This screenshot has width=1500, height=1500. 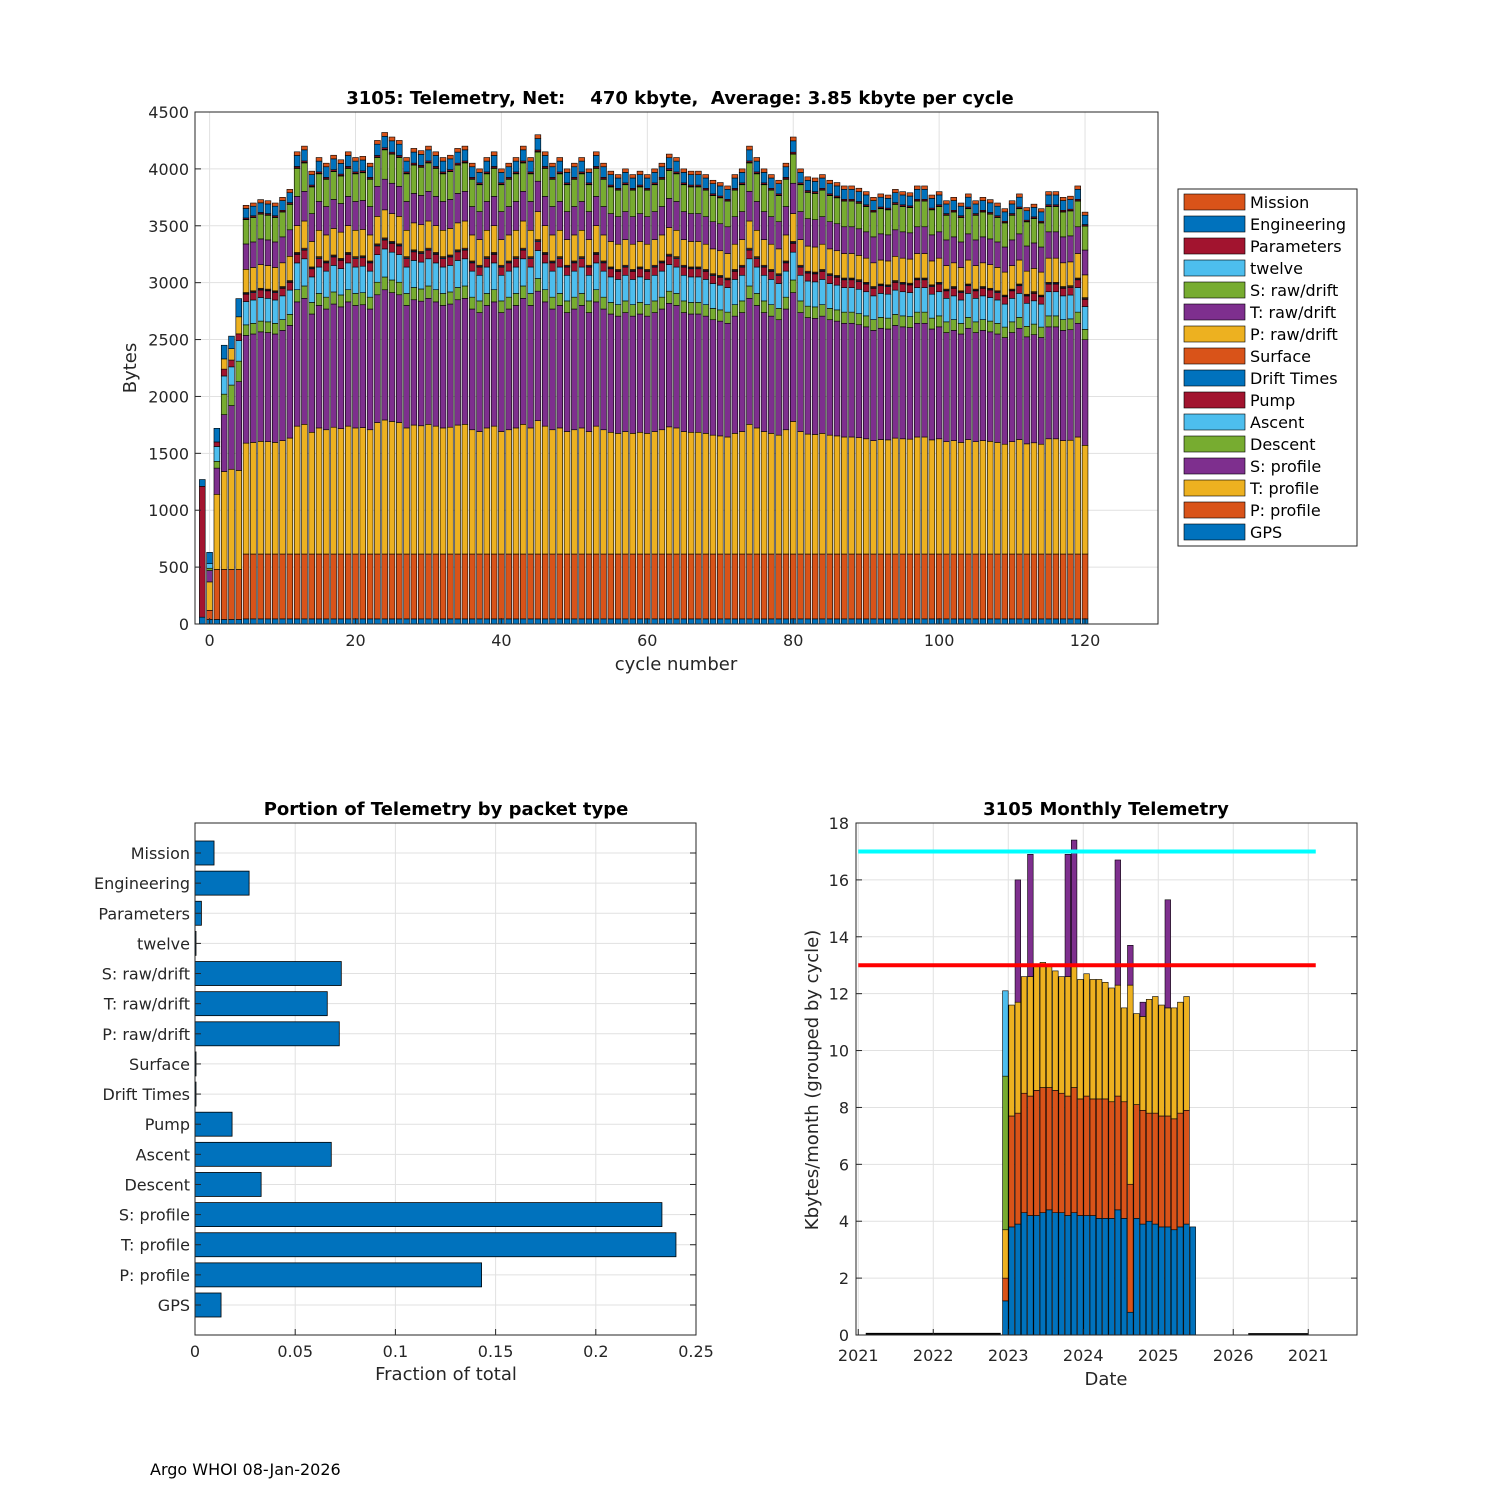 I want to click on x-tick-label: 120, so click(x=1085, y=640).